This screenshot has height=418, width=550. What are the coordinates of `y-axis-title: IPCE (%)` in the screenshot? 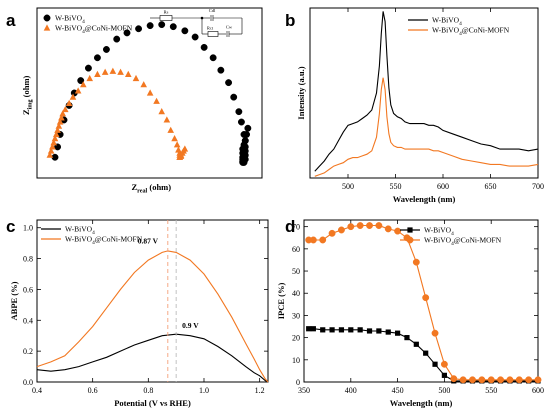 It's located at (281, 301).